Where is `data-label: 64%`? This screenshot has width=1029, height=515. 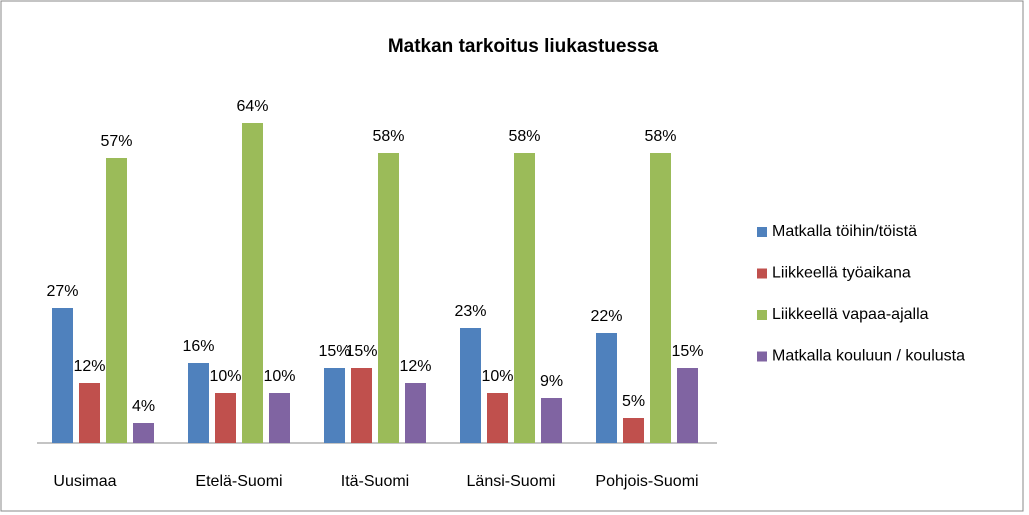
data-label: 64% is located at coordinates (252, 106).